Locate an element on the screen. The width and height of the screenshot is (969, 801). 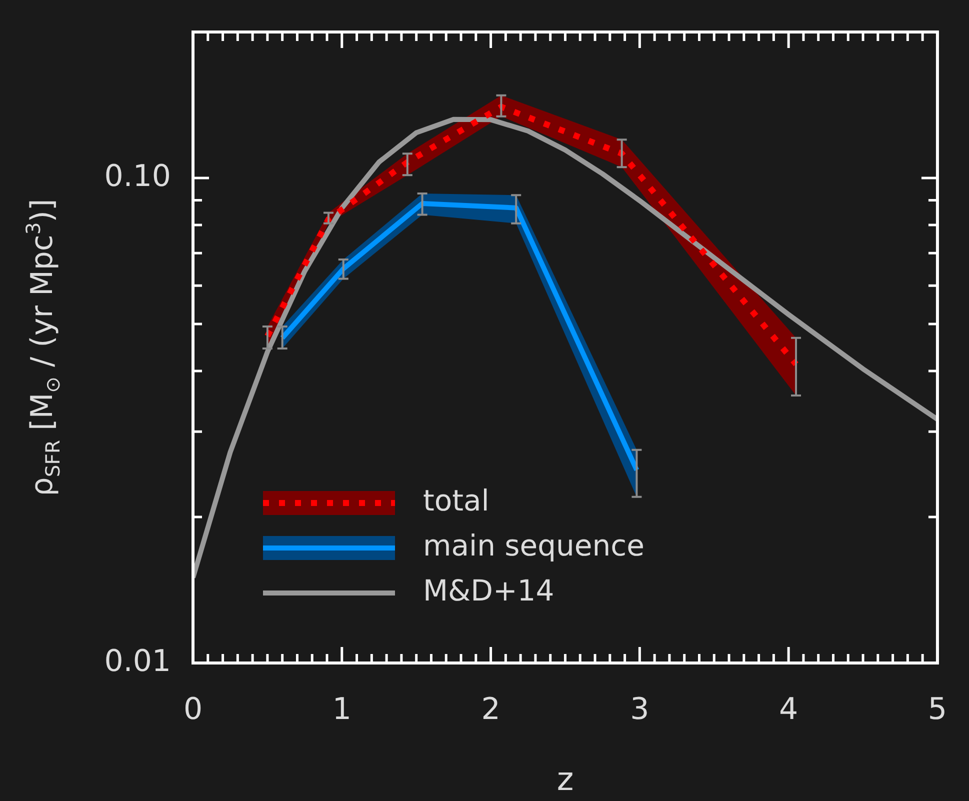
x-axis-title: z is located at coordinates (565, 779).